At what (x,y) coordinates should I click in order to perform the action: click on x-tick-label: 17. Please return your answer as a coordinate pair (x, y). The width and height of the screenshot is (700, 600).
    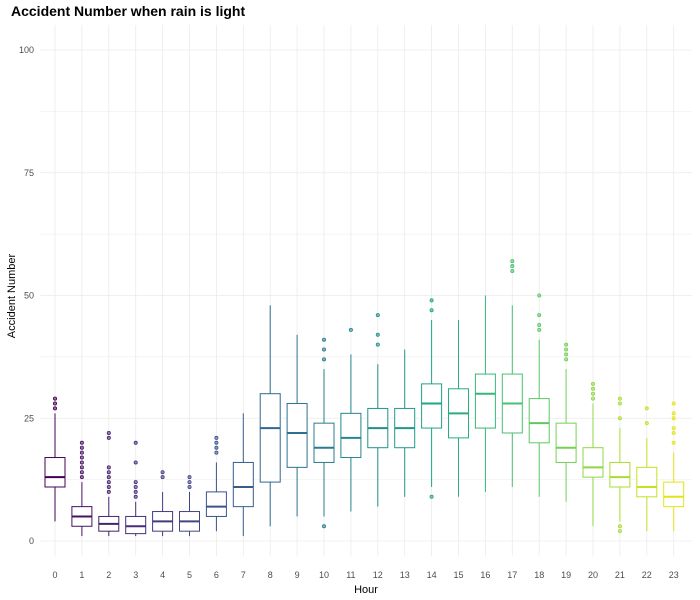
    Looking at the image, I should click on (512, 575).